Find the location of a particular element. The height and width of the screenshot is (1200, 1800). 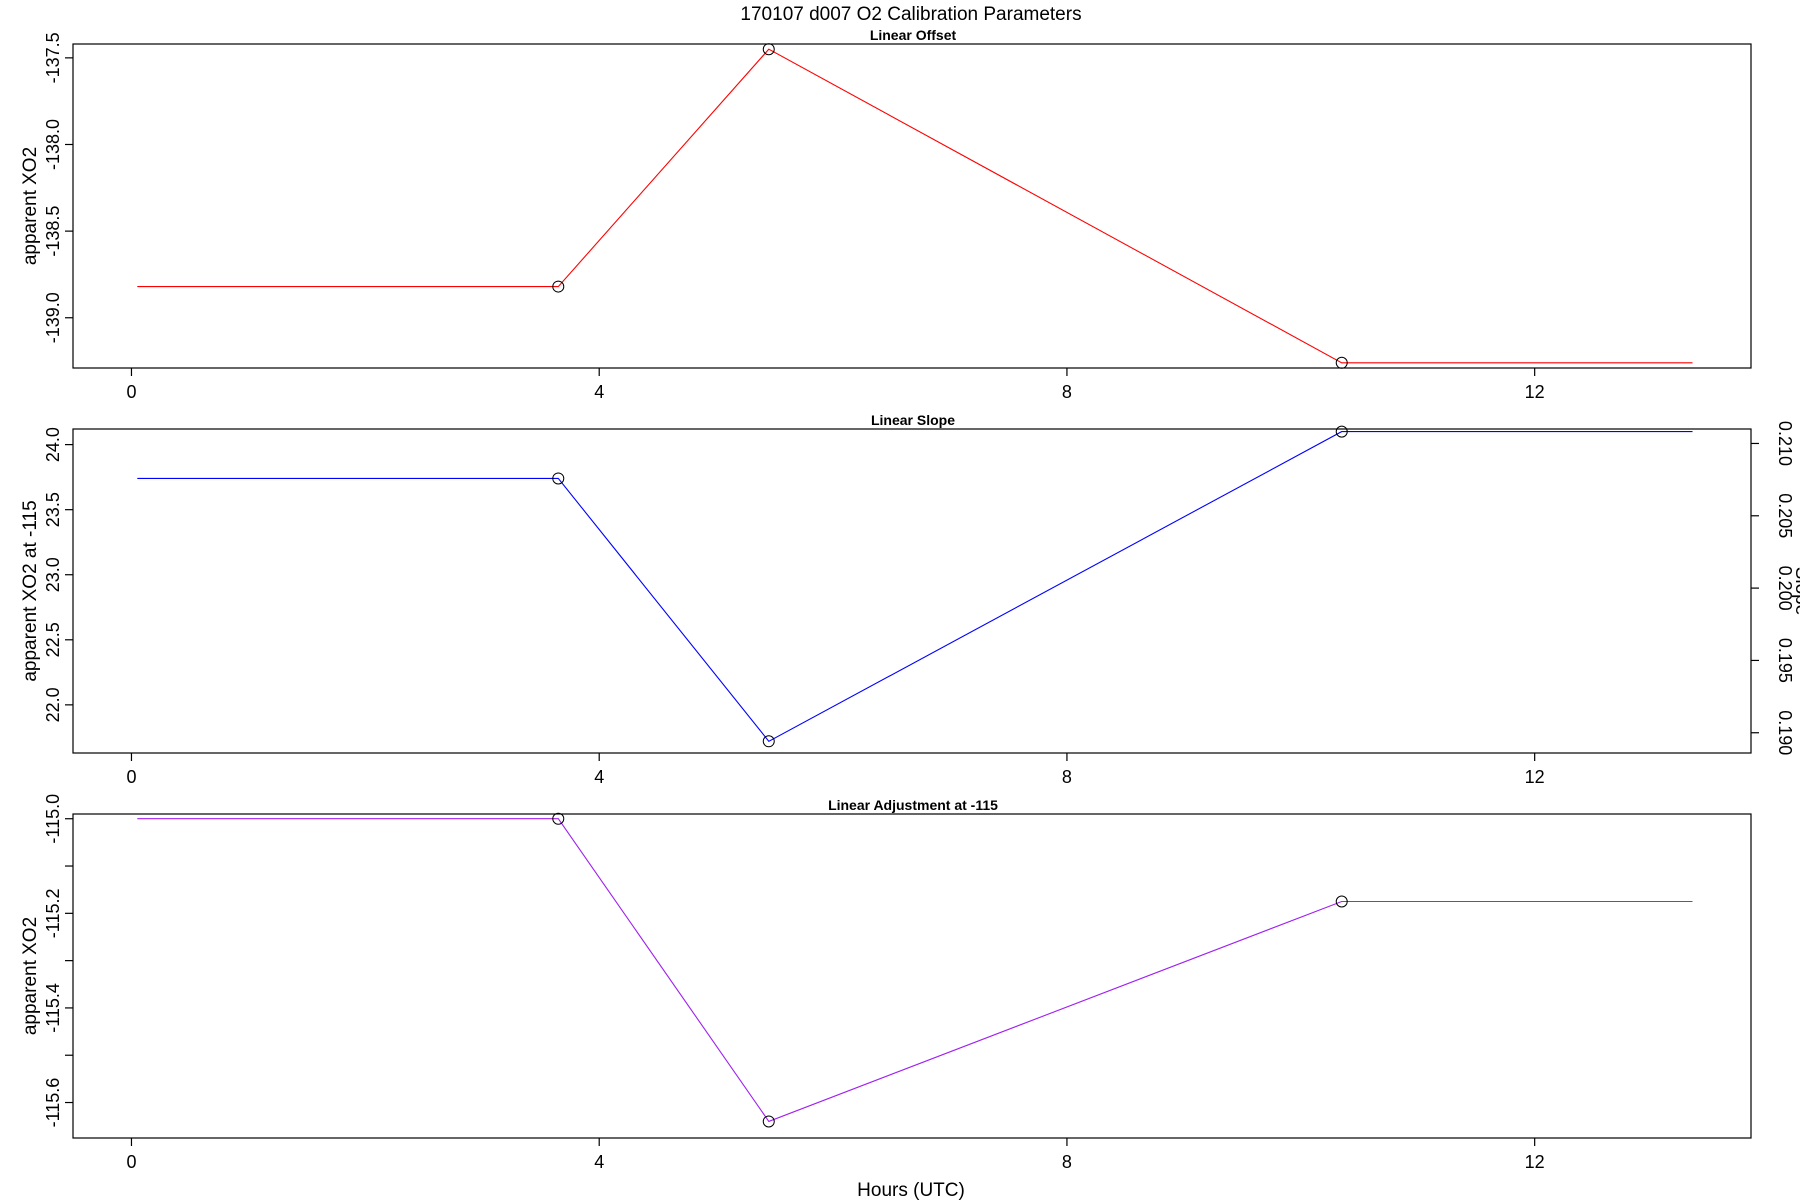

y-tick-label: 22.0 is located at coordinates (53, 704).